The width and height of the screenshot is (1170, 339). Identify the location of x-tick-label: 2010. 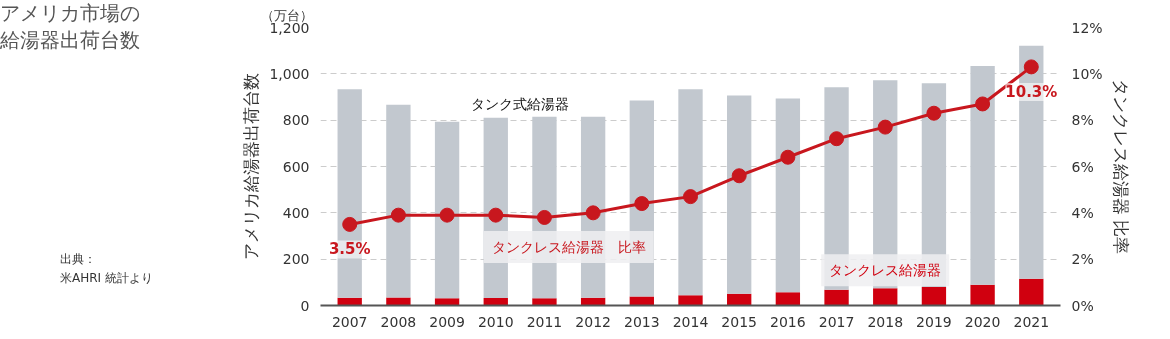
(495, 321).